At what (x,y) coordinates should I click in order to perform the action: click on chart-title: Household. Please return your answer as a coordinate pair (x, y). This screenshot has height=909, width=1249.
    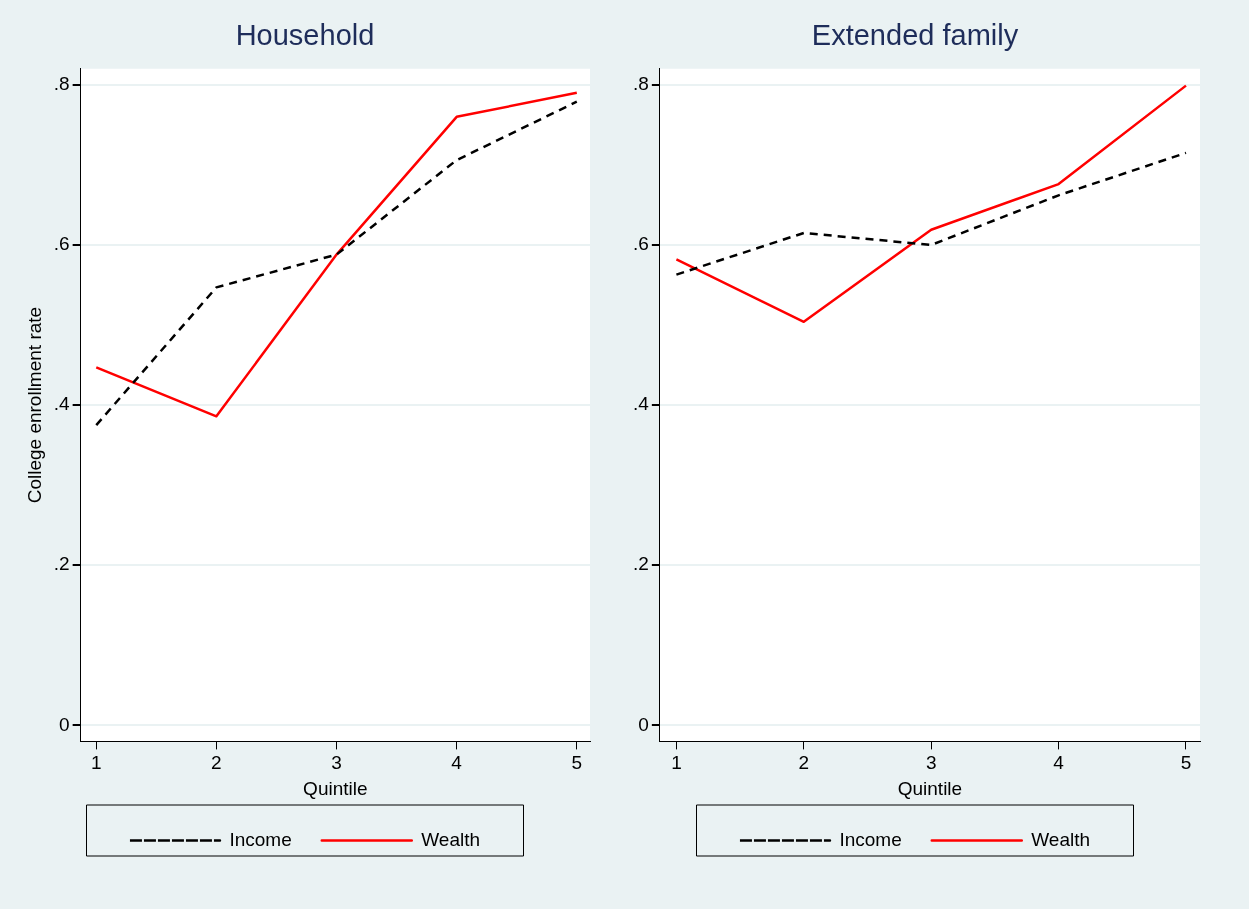
    Looking at the image, I should click on (305, 35).